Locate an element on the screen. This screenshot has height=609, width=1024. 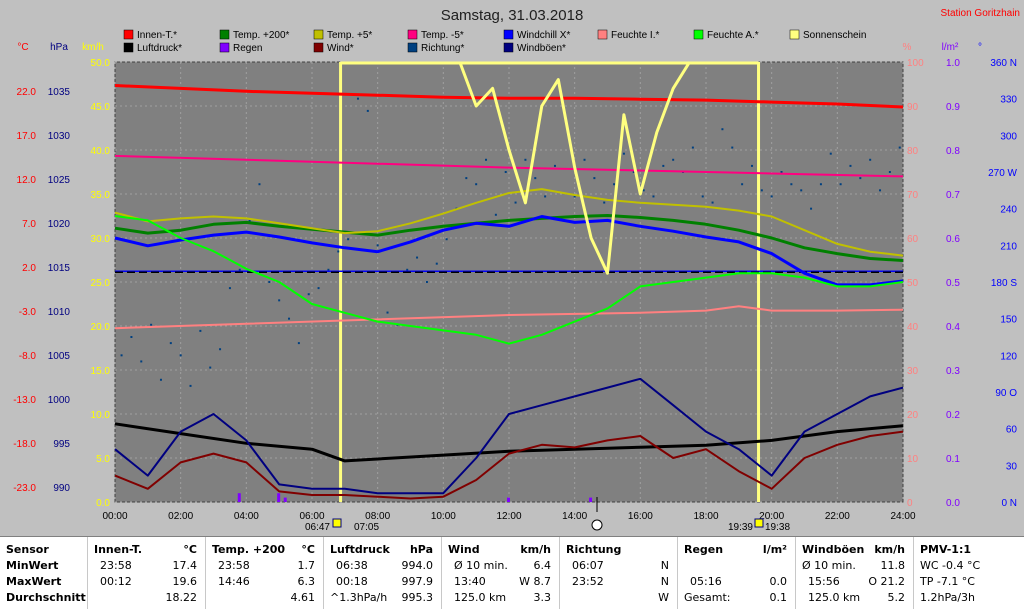
wind-tick-label: 45.0 is located at coordinates (101, 107).